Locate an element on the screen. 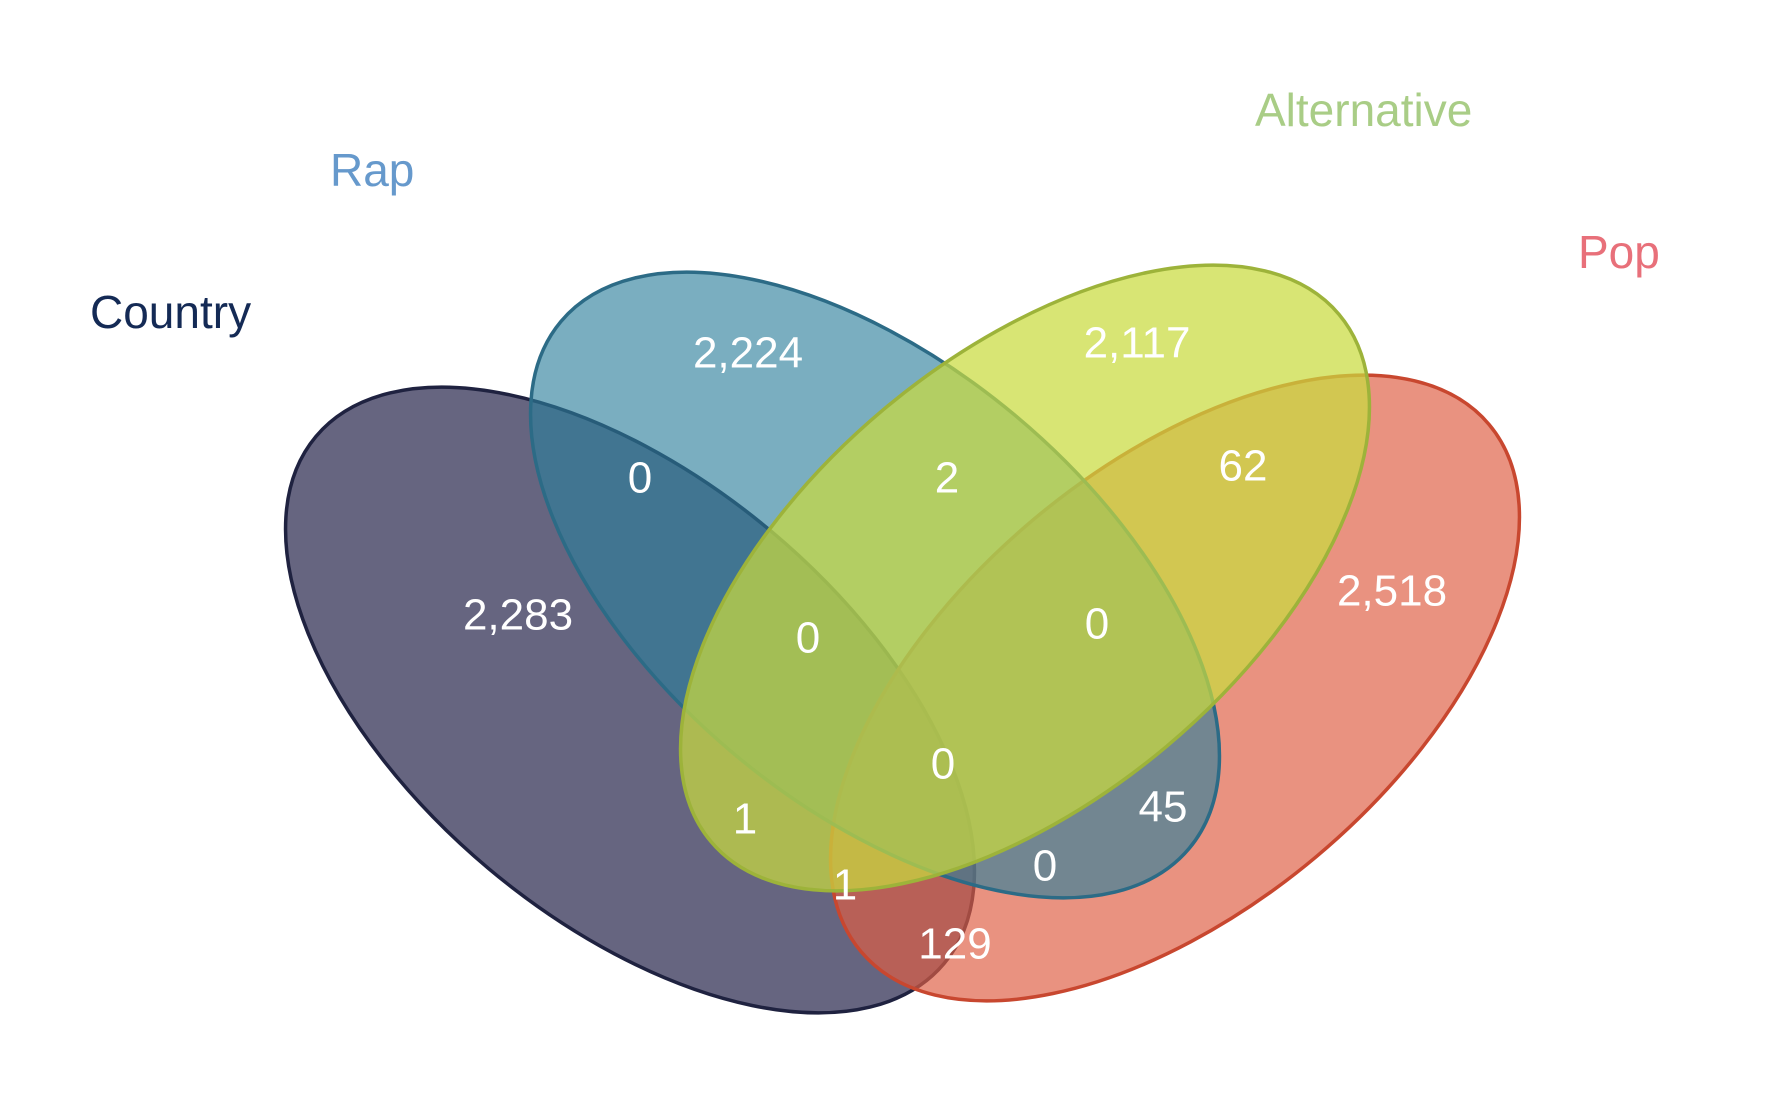 Image resolution: width=1784 pixels, height=1102 pixels. region-count-country-rap-alternative-pop: 0 is located at coordinates (943, 764).